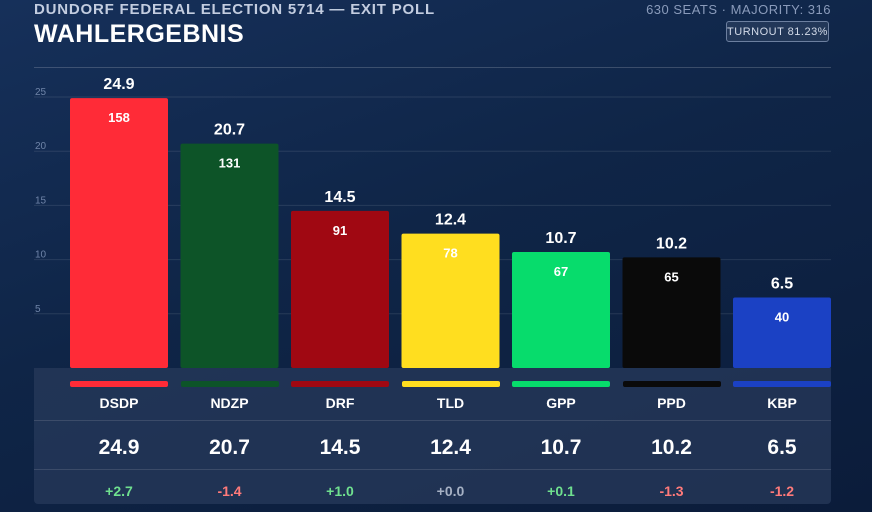 The height and width of the screenshot is (512, 872). Describe the element at coordinates (738, 9) in the screenshot. I see `seats-majority-info: 630 SEATS · MAJORITY: 316` at that location.